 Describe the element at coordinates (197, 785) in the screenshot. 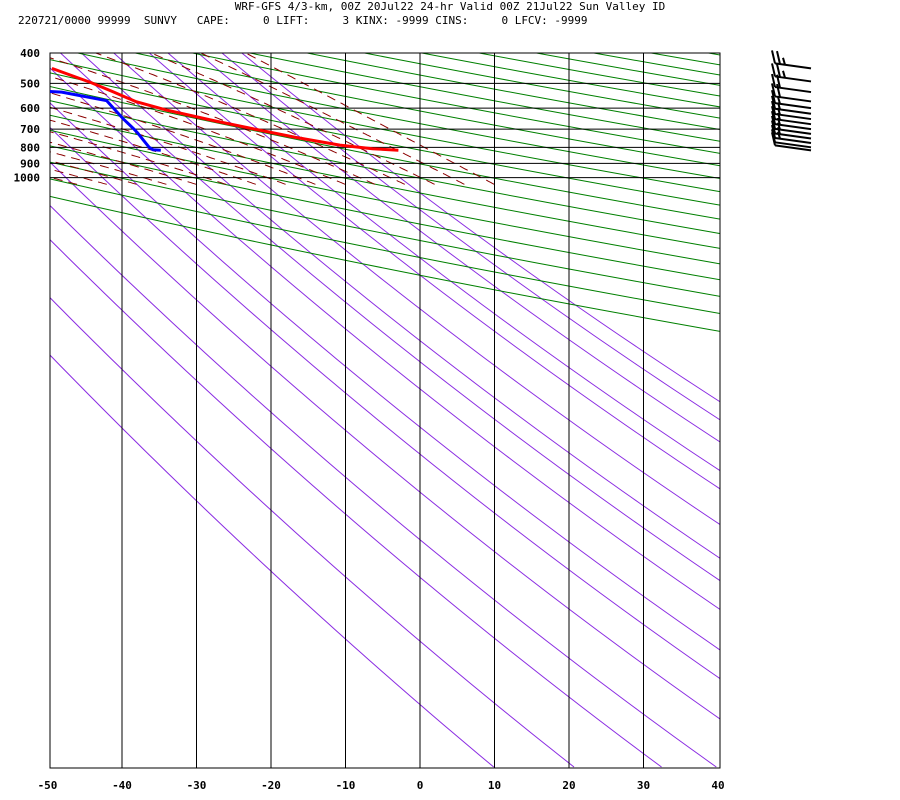

I see `x-tick-label: -30` at that location.